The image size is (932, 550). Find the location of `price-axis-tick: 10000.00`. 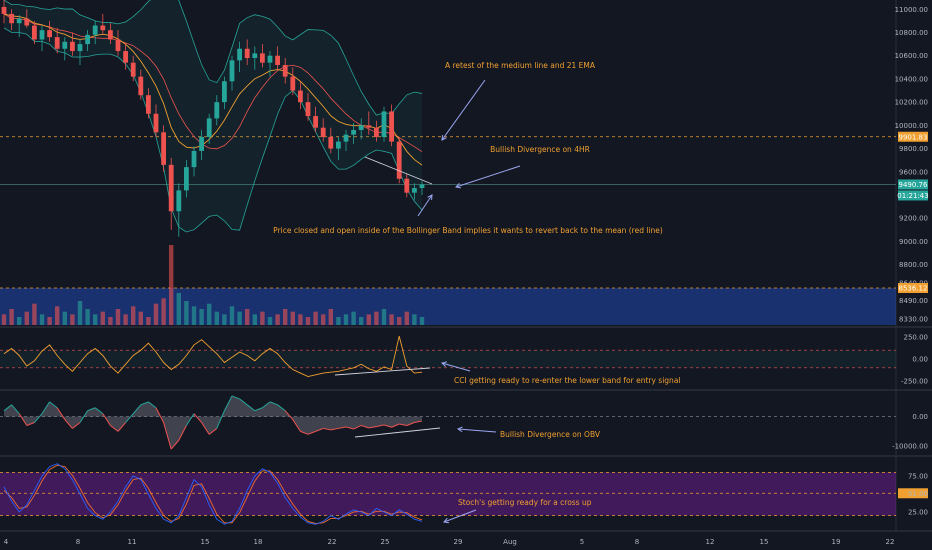

price-axis-tick: 10000.00 is located at coordinates (911, 126).